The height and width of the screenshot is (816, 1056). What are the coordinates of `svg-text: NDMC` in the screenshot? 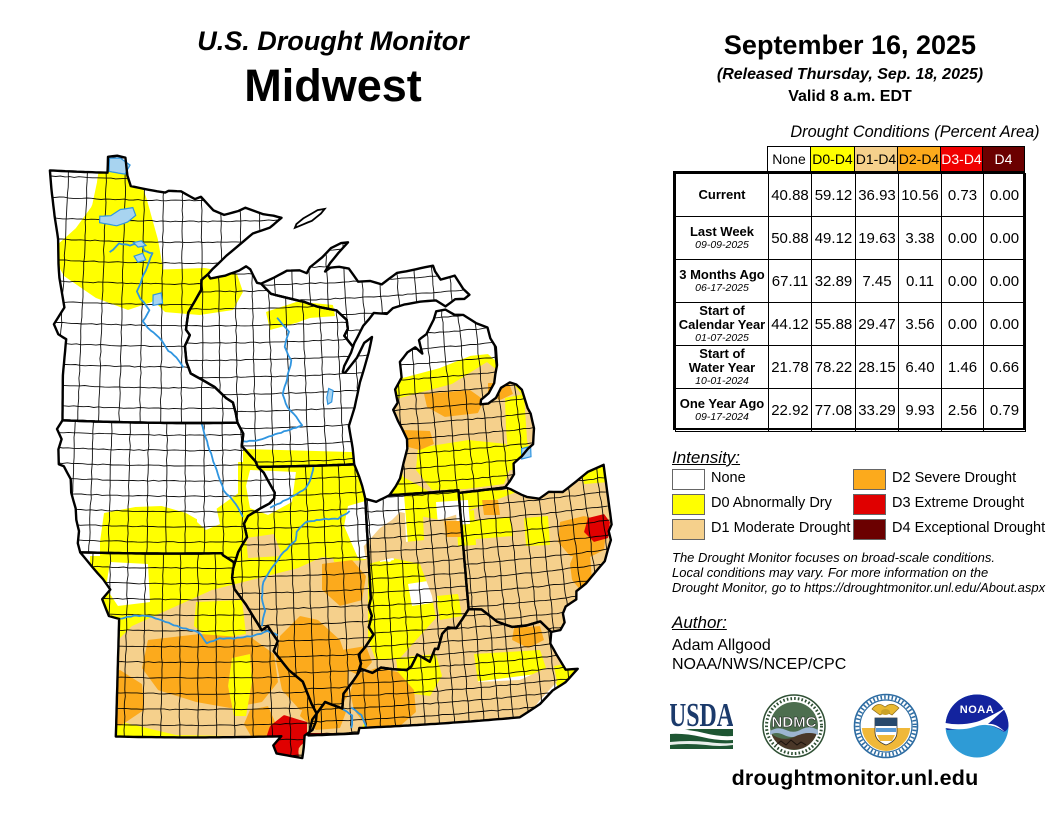 It's located at (794, 722).